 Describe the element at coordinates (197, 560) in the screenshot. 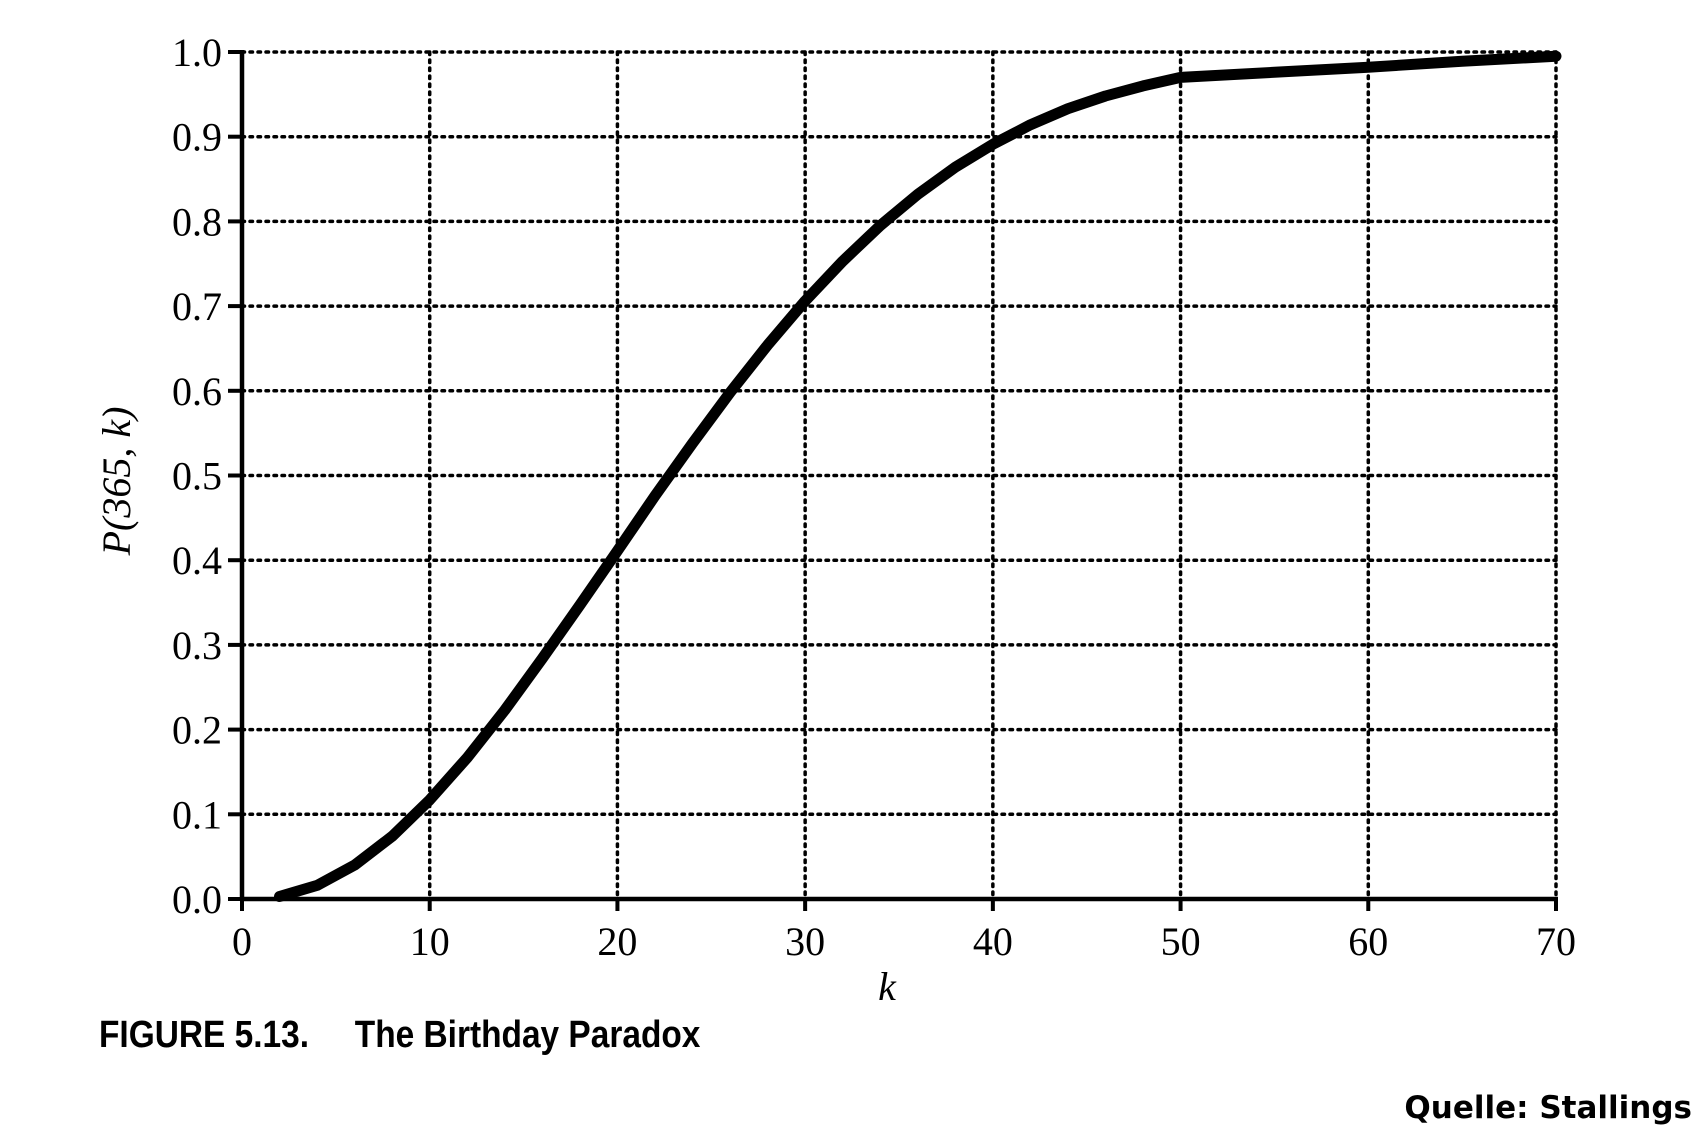

I see `tick-label-y-0.4: 0.4` at that location.